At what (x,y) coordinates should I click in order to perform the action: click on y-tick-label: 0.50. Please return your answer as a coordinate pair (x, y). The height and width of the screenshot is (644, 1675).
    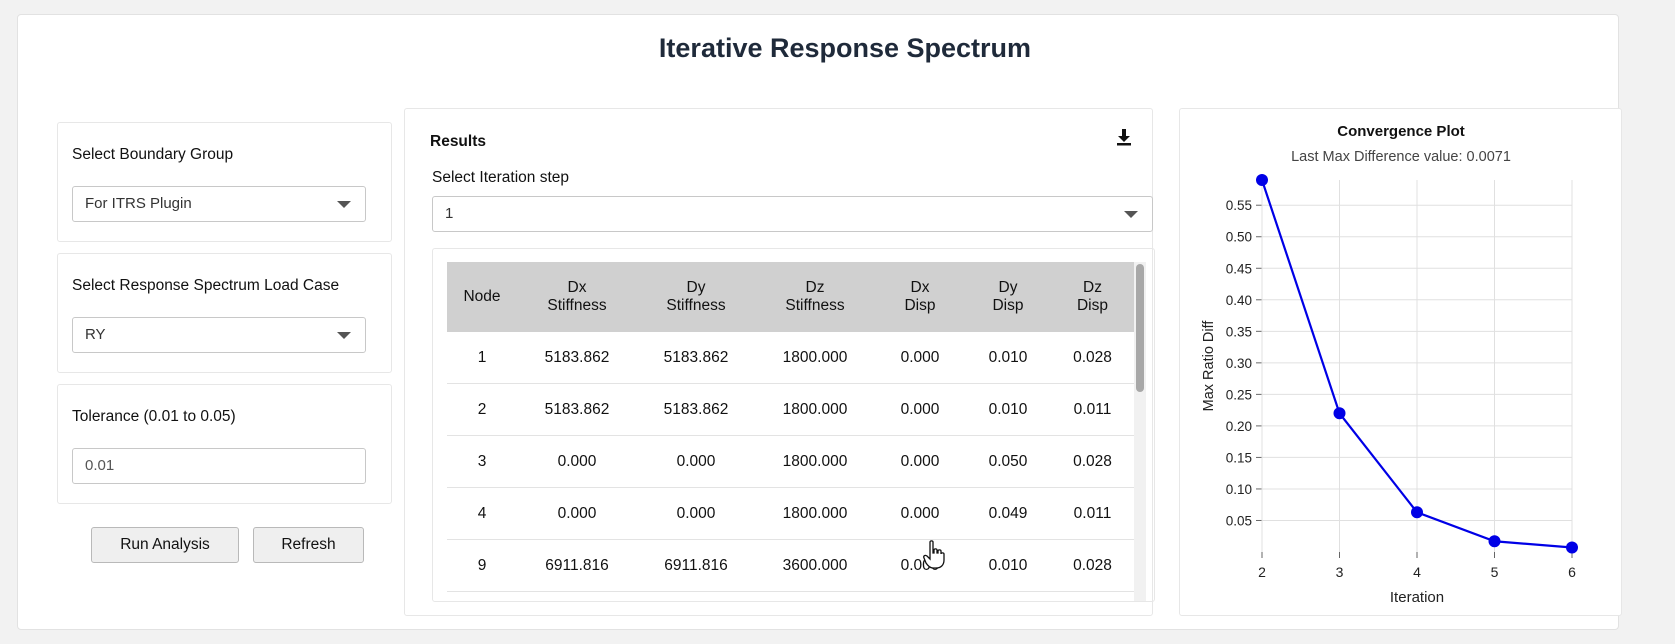
    Looking at the image, I should click on (1239, 237).